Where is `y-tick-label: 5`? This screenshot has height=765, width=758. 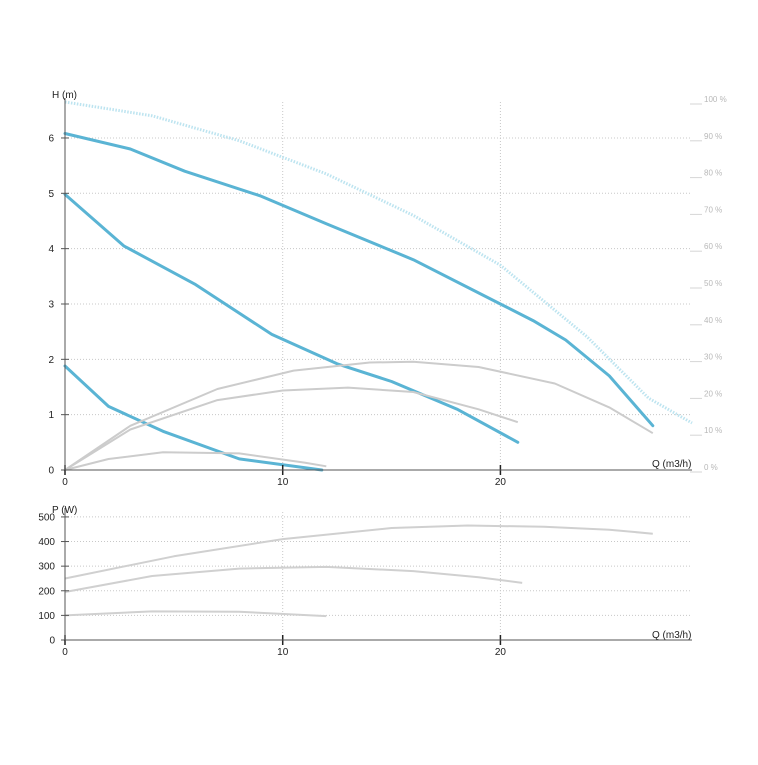 y-tick-label: 5 is located at coordinates (51, 194).